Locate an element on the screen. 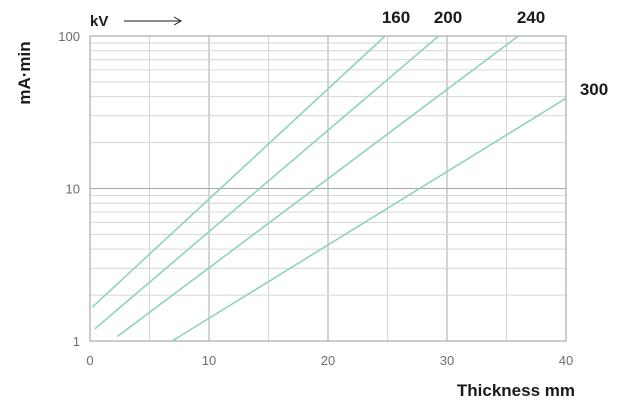 Image resolution: width=622 pixels, height=404 pixels. x-tick-label: 30 is located at coordinates (447, 360).